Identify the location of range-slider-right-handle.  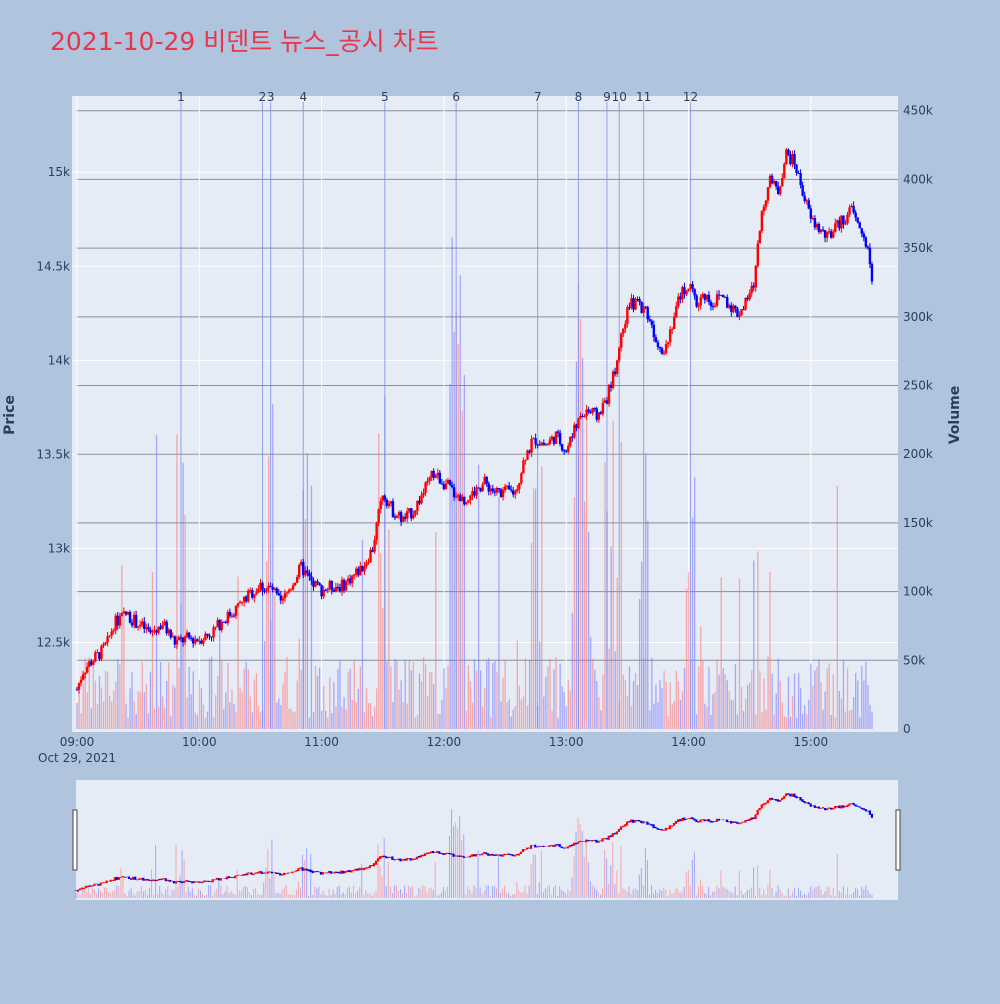
(898, 840).